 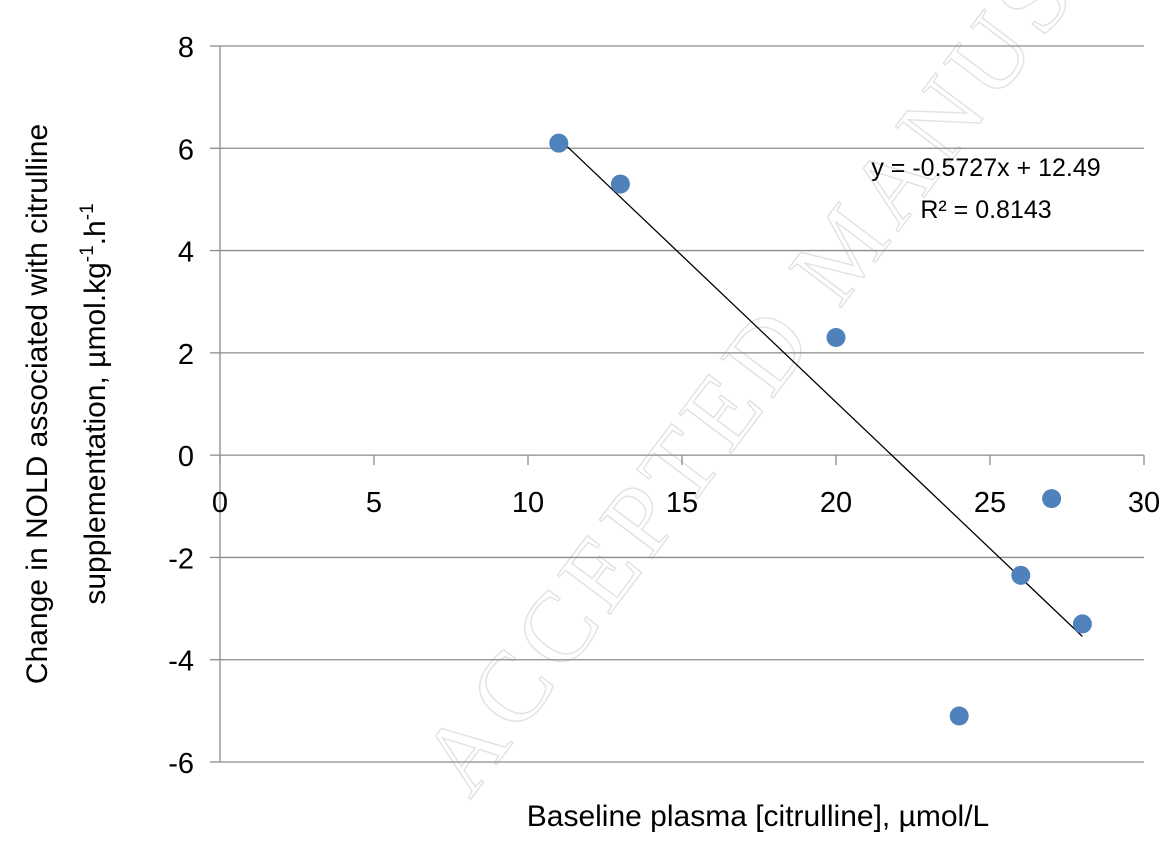 What do you see at coordinates (985, 210) in the screenshot?
I see `r-squared-label: R² = 0.8143` at bounding box center [985, 210].